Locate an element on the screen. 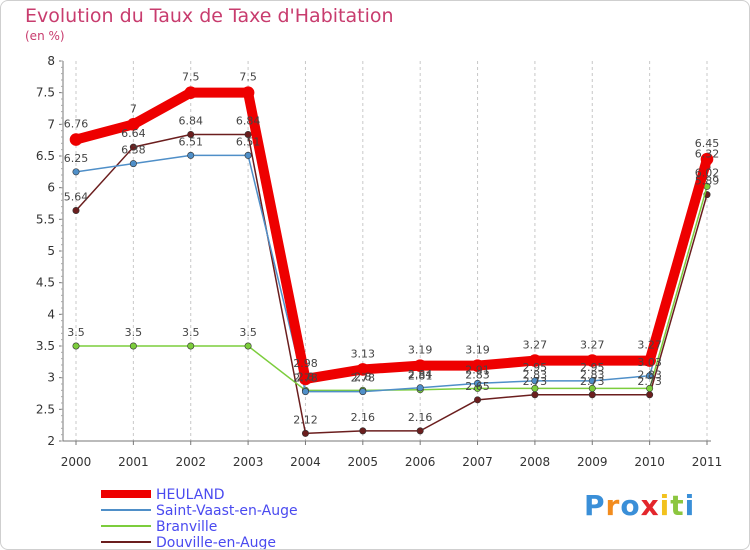 This screenshot has height=550, width=750. data-label: 2.84 is located at coordinates (420, 374).